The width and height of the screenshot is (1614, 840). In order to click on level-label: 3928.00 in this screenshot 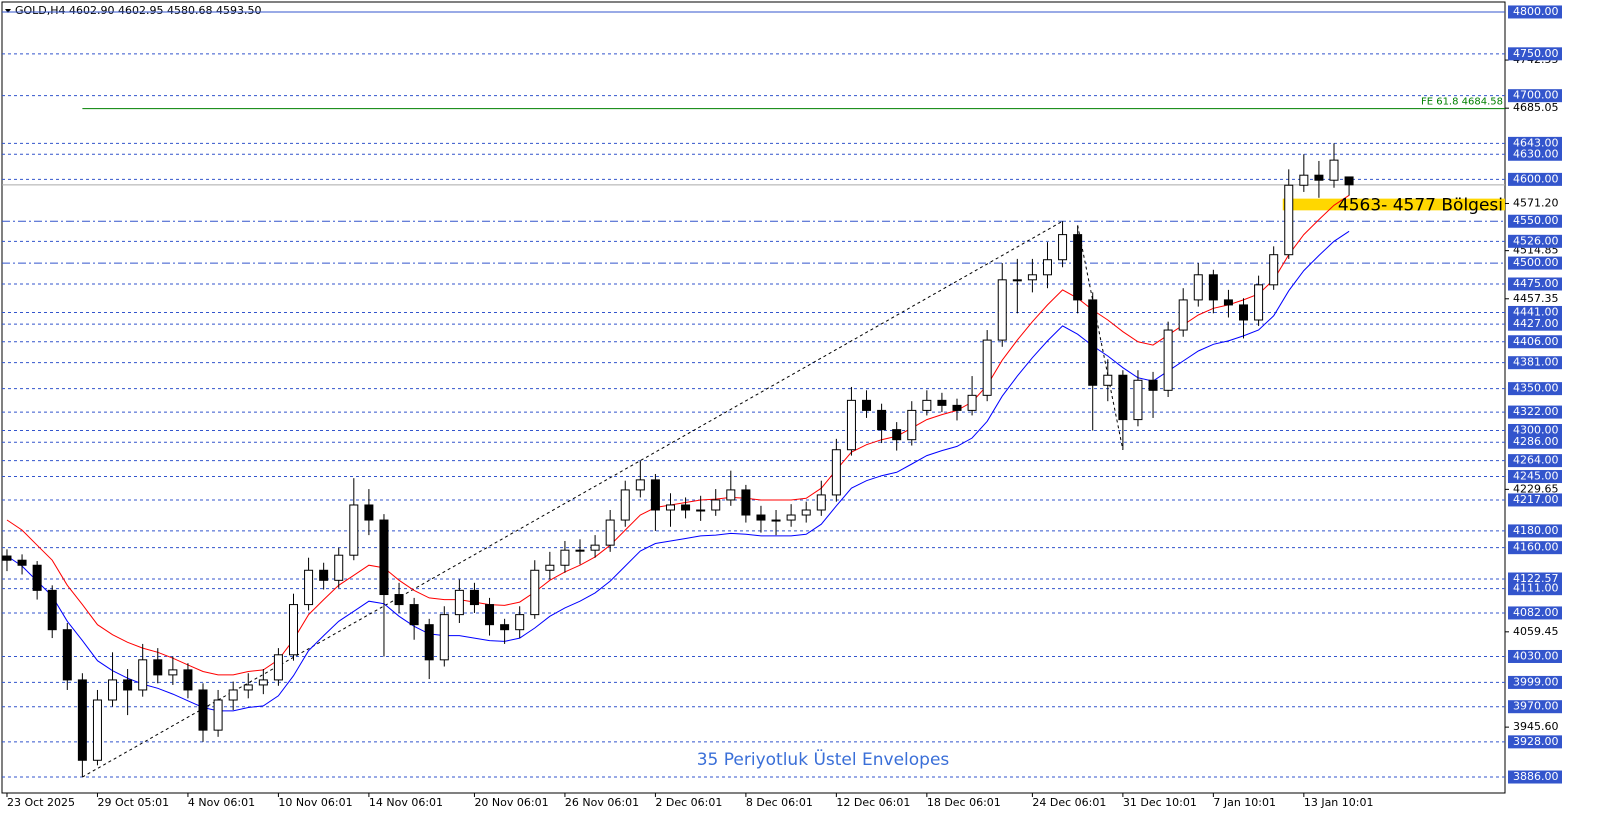, I will do `click(1536, 741)`.